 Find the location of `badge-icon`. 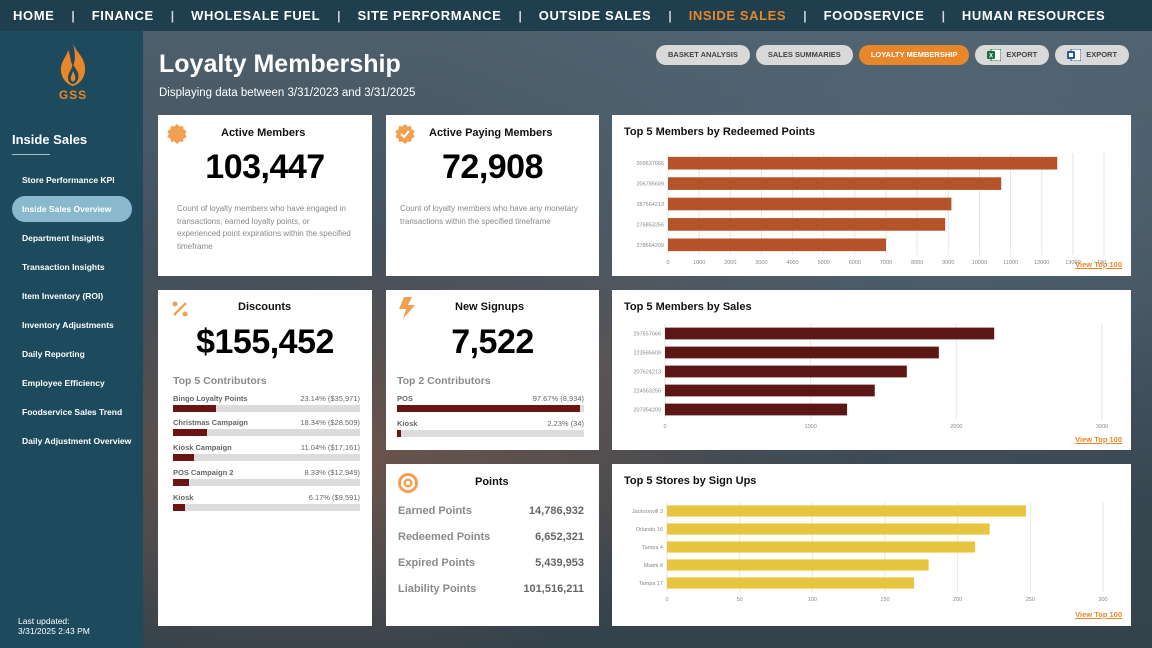

badge-icon is located at coordinates (177, 134).